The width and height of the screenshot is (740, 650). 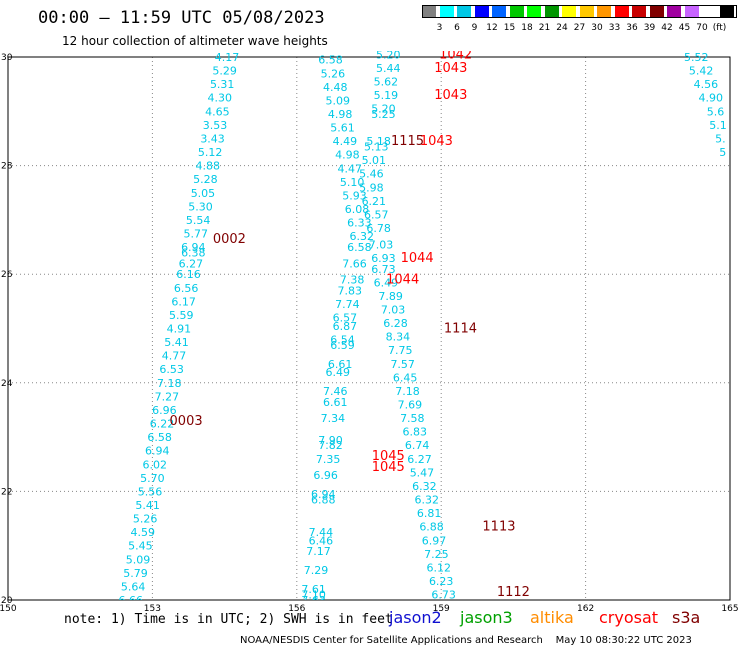 I want to click on wave-height-value: 7.03, so click(x=381, y=244).